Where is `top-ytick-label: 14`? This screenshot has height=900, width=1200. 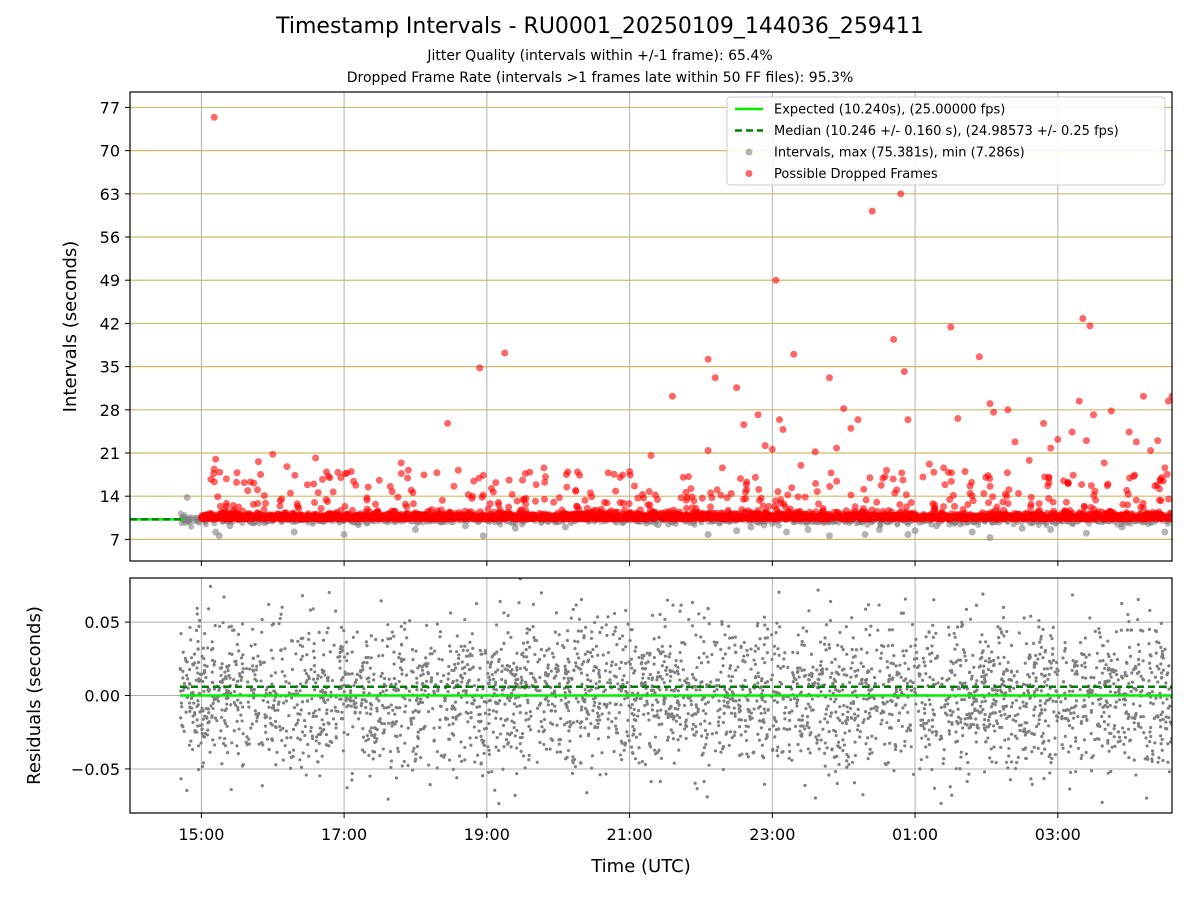 top-ytick-label: 14 is located at coordinates (110, 496).